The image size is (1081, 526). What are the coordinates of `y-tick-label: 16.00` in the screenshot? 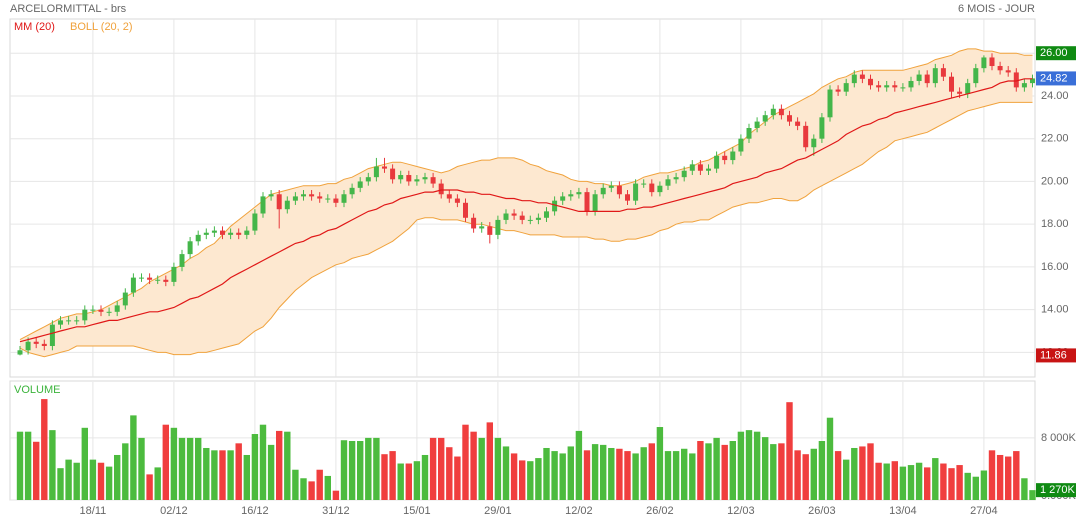 It's located at (1055, 267).